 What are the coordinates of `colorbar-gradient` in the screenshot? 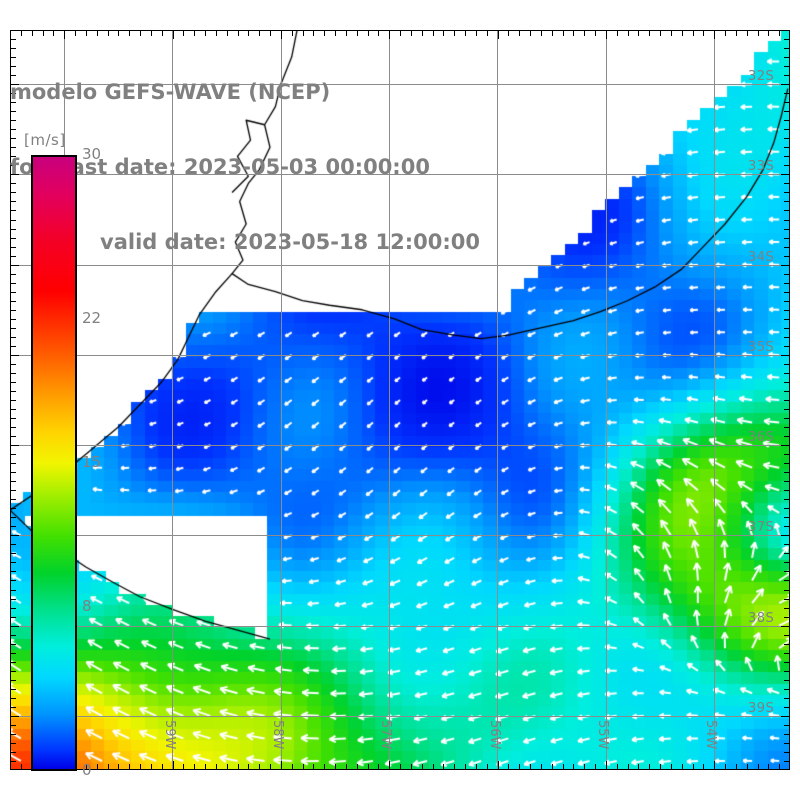 It's located at (54, 463).